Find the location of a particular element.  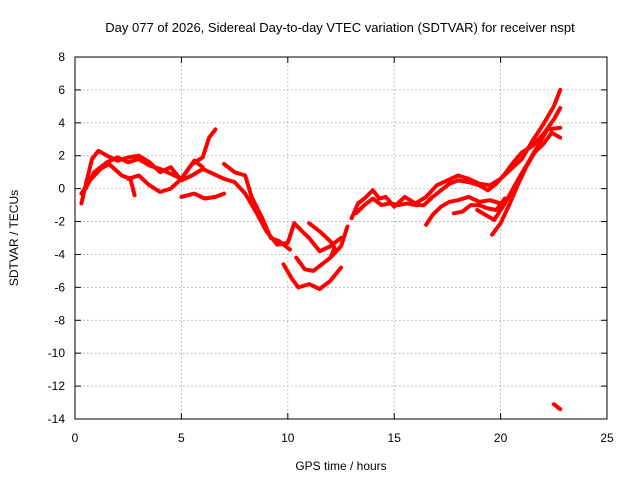

x-tick-label: 5 is located at coordinates (181, 438).